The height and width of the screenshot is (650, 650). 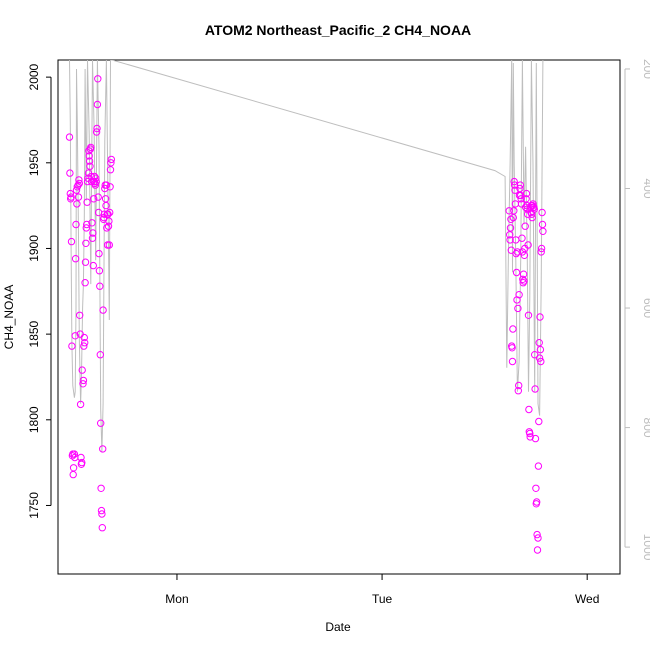 What do you see at coordinates (34, 162) in the screenshot?
I see `y-tick-label: 1950` at bounding box center [34, 162].